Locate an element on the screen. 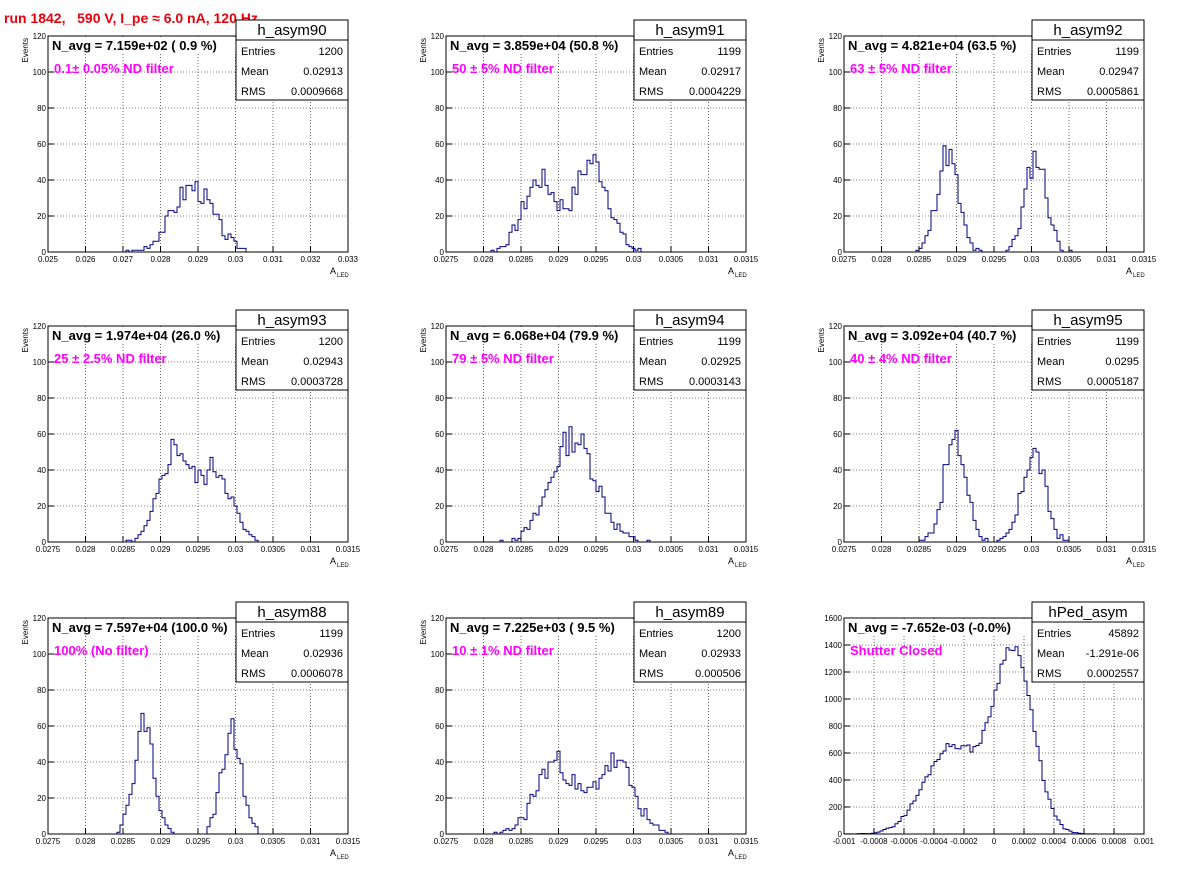 The width and height of the screenshot is (1196, 872). y-axis-label: Events is located at coordinates (25, 340).